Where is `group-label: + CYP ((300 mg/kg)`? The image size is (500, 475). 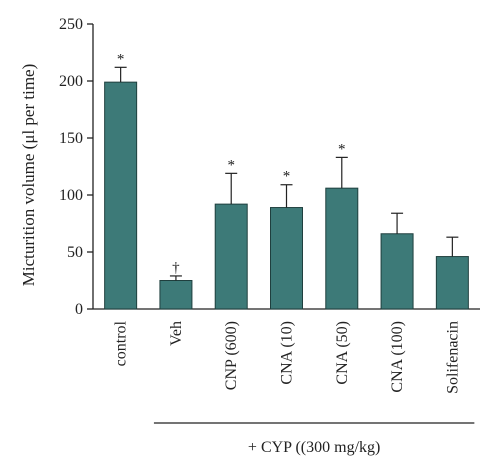 group-label: + CYP ((300 mg/kg) is located at coordinates (314, 447).